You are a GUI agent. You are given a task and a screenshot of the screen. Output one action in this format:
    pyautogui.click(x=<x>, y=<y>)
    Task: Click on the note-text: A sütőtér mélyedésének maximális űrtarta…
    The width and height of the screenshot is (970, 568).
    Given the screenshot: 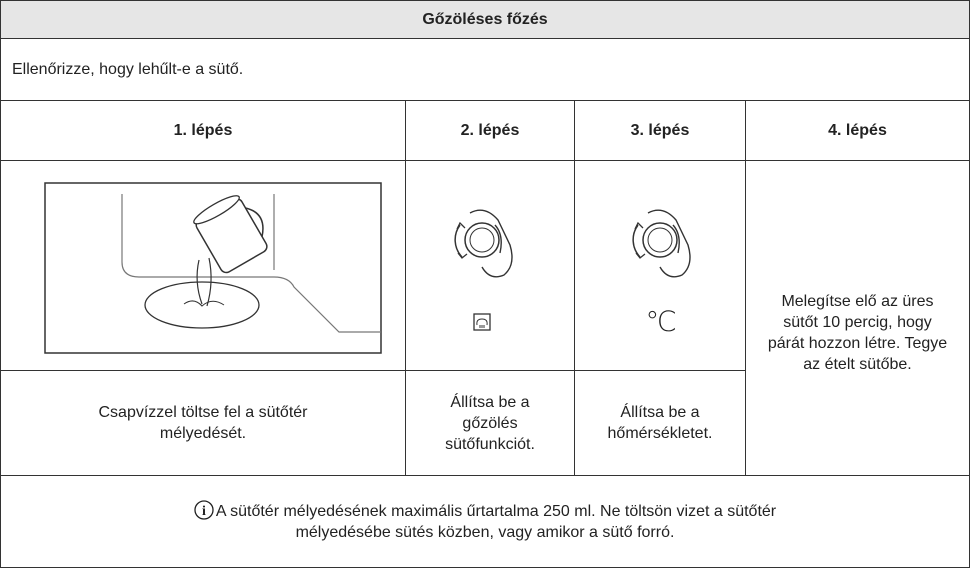 What is the action you would take?
    pyautogui.click(x=496, y=522)
    